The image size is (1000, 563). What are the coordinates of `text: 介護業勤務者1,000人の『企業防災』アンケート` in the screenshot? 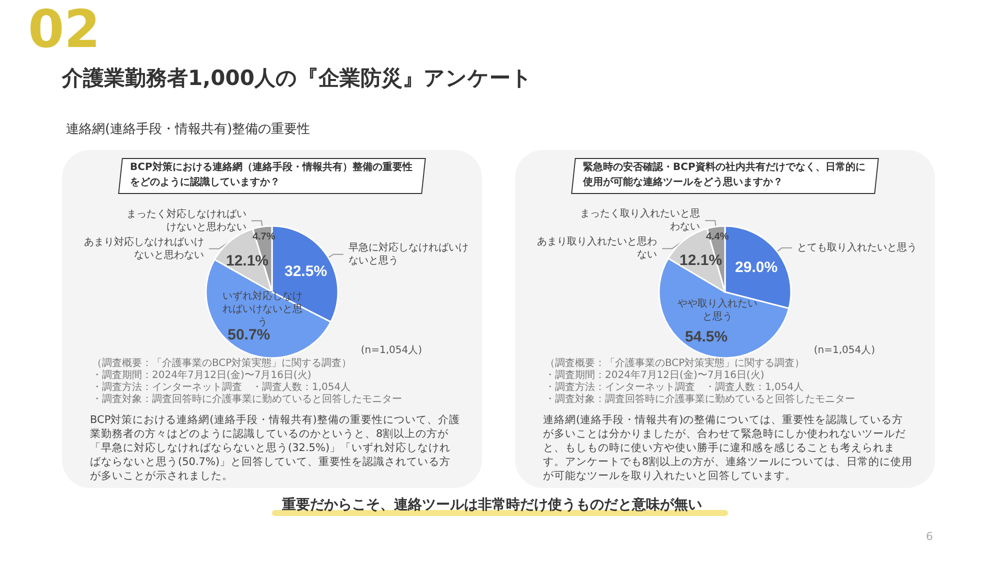 It's located at (297, 78).